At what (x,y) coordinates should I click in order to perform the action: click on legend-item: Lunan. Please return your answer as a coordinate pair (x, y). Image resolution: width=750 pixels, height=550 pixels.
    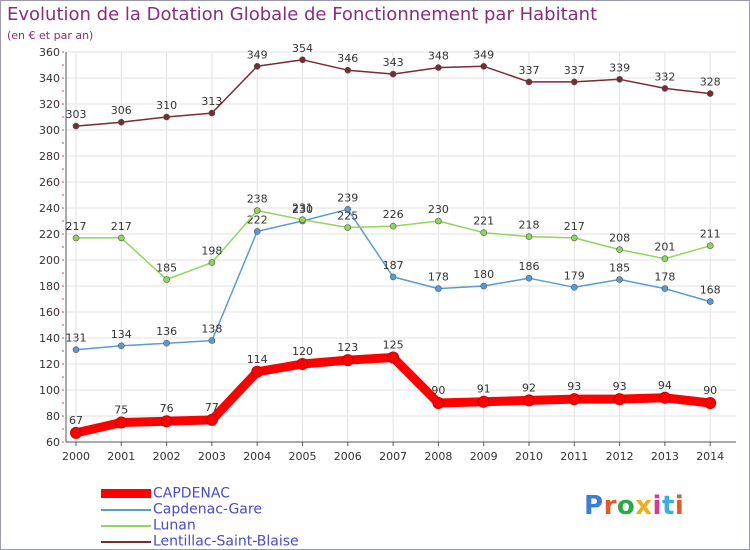
    Looking at the image, I should click on (200, 525).